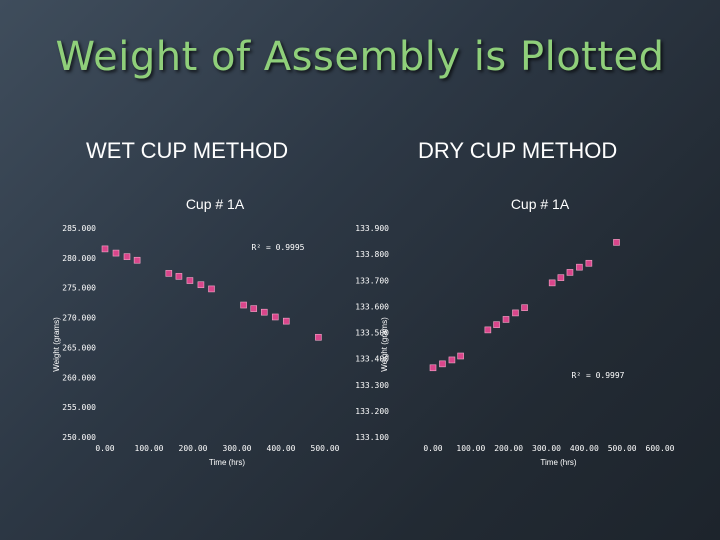 The width and height of the screenshot is (720, 540). What do you see at coordinates (372, 437) in the screenshot?
I see `y-tick-label: 133.100` at bounding box center [372, 437].